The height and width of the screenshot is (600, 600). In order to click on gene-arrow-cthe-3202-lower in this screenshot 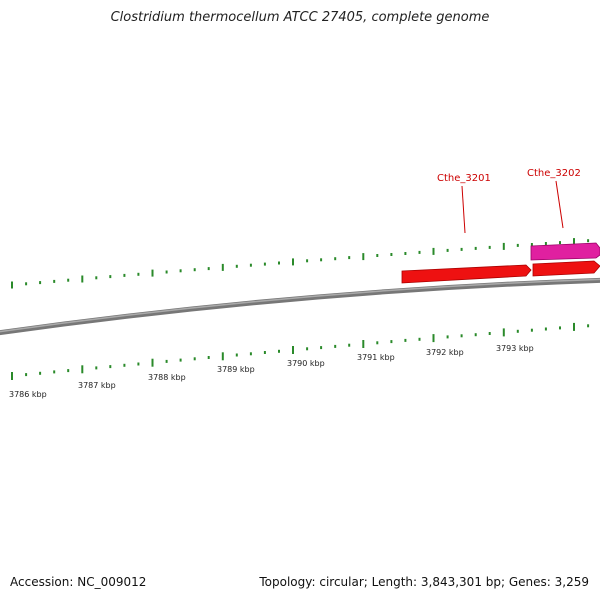, I will do `click(566, 268)`.